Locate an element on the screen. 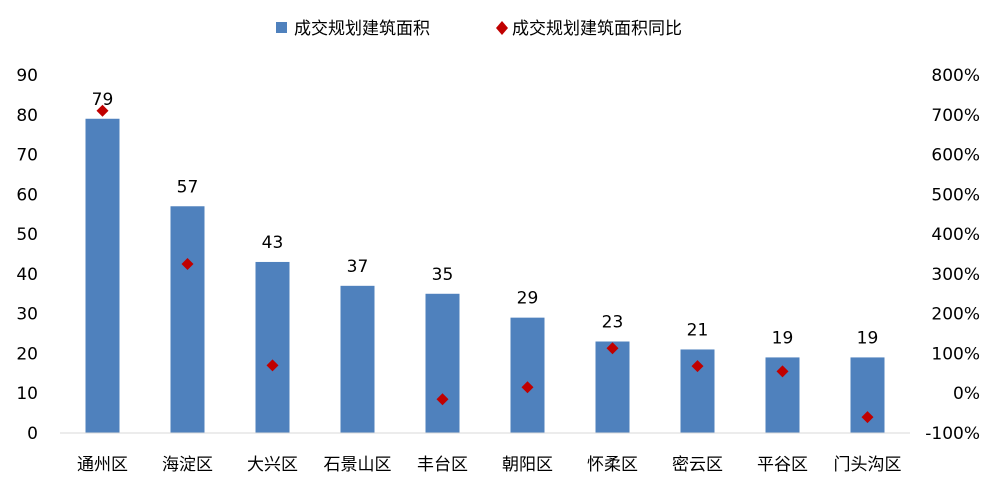  legend: 成交规划建筑面积 成交规划建筑面积同比 is located at coordinates (479, 29).